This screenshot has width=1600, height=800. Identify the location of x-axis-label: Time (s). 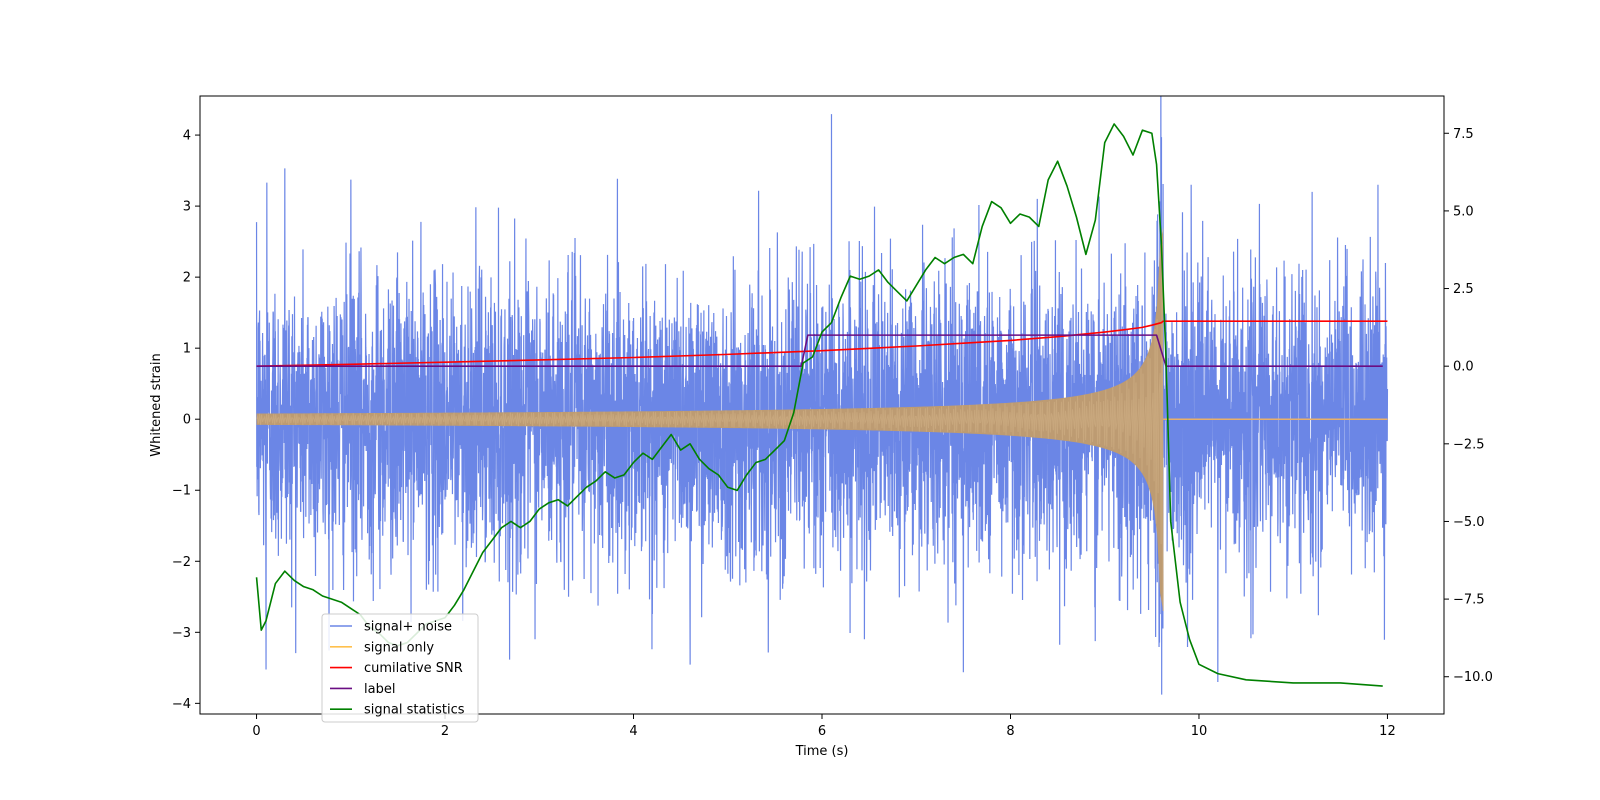
(822, 751).